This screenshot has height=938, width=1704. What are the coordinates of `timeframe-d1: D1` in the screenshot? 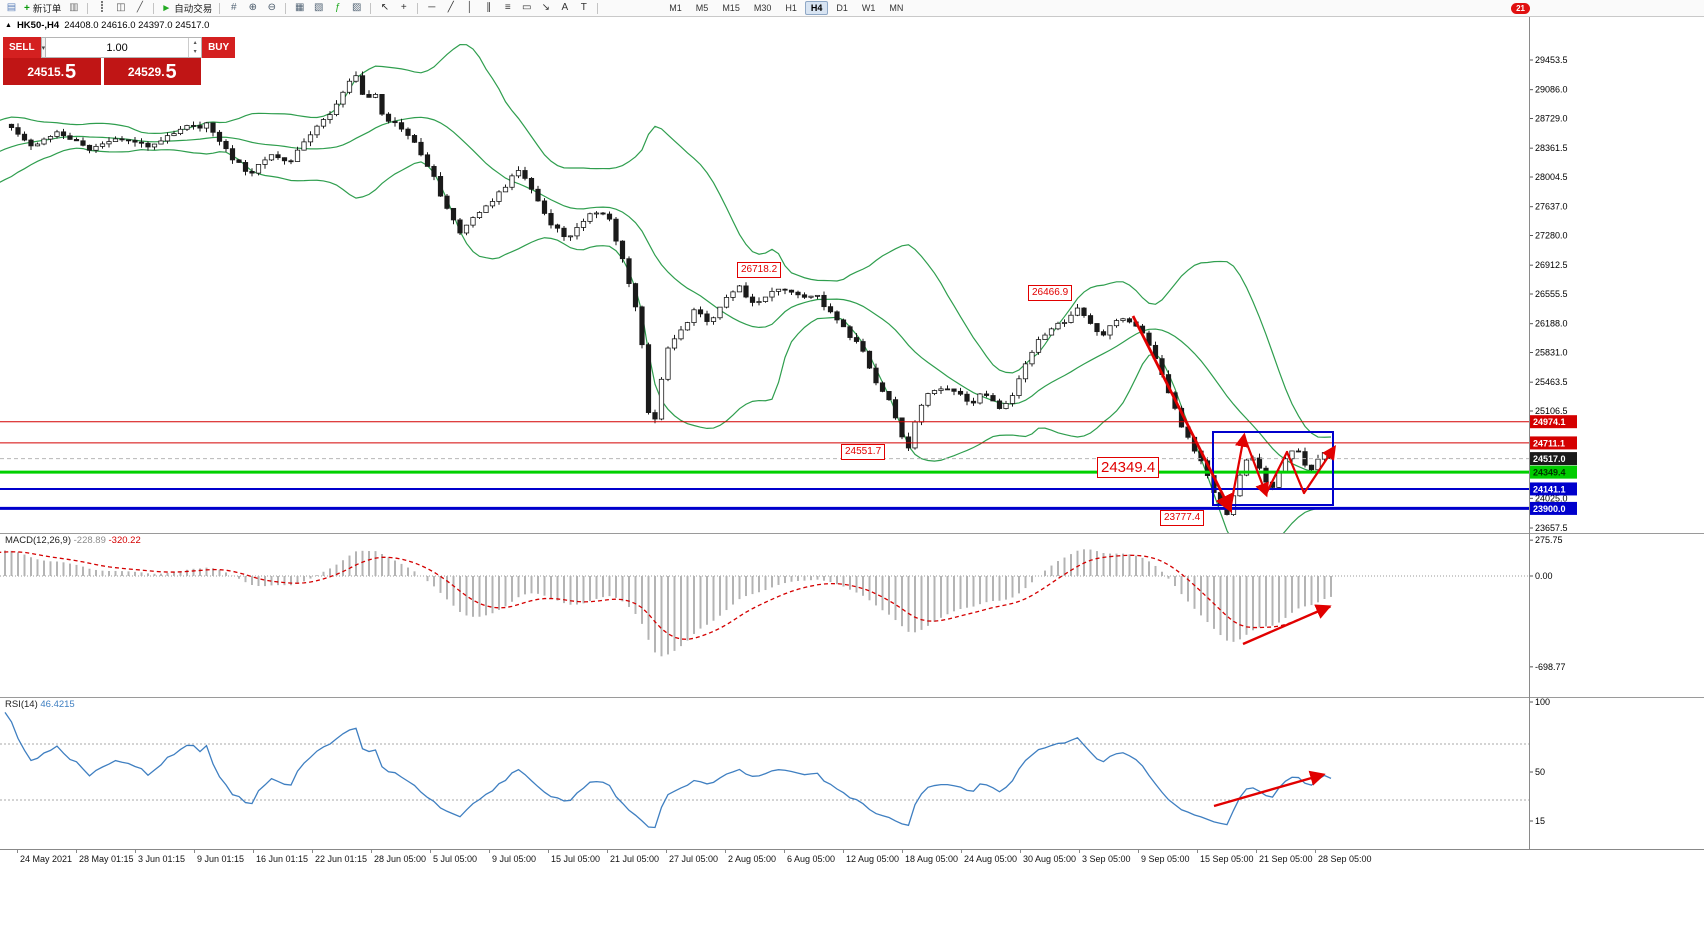 It's located at (842, 8).